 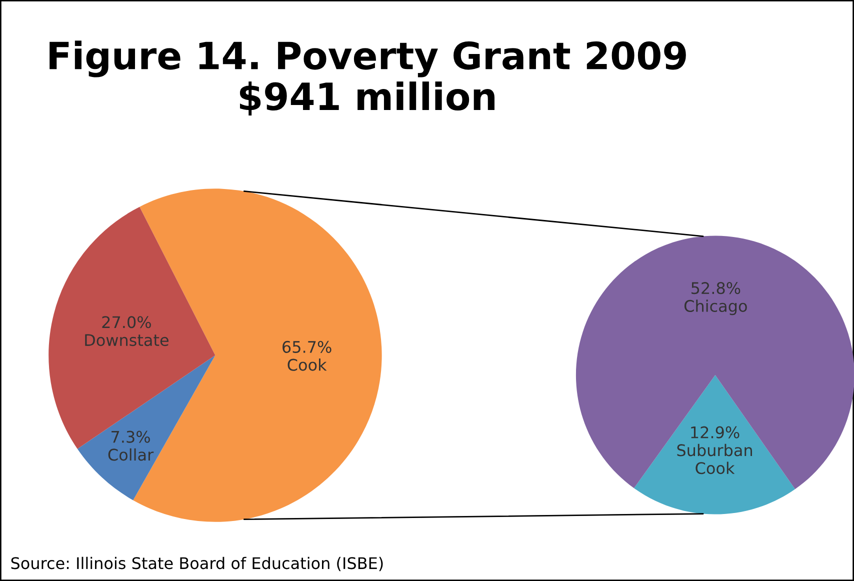 What do you see at coordinates (307, 364) in the screenshot?
I see `slice-label: Cook` at bounding box center [307, 364].